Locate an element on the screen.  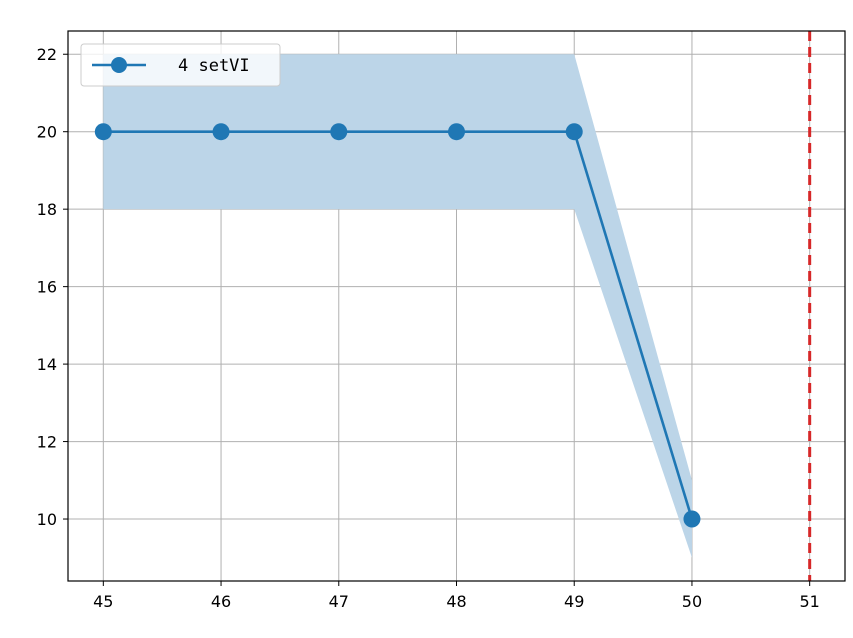
legend: 4 setVI is located at coordinates (180, 65).